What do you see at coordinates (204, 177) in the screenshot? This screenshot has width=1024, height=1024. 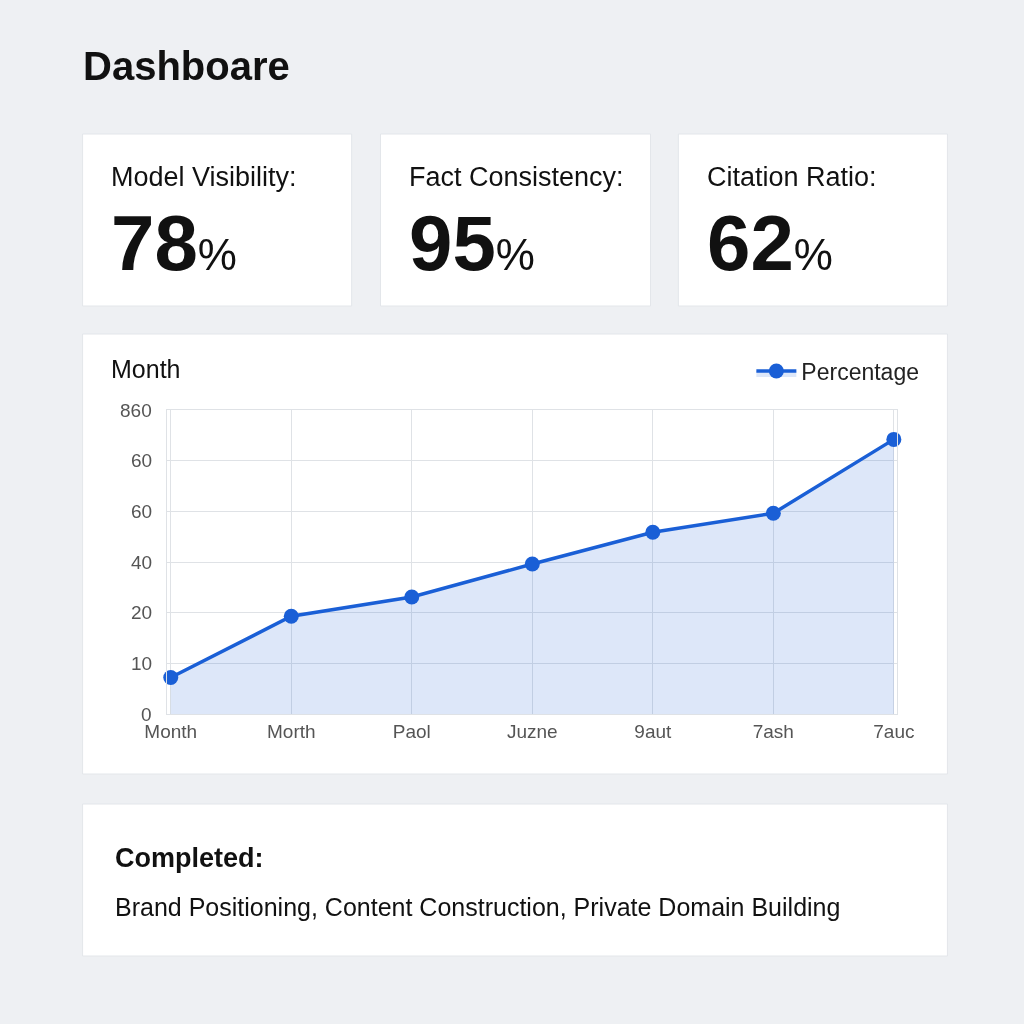 I see `text: Model Visibility:` at bounding box center [204, 177].